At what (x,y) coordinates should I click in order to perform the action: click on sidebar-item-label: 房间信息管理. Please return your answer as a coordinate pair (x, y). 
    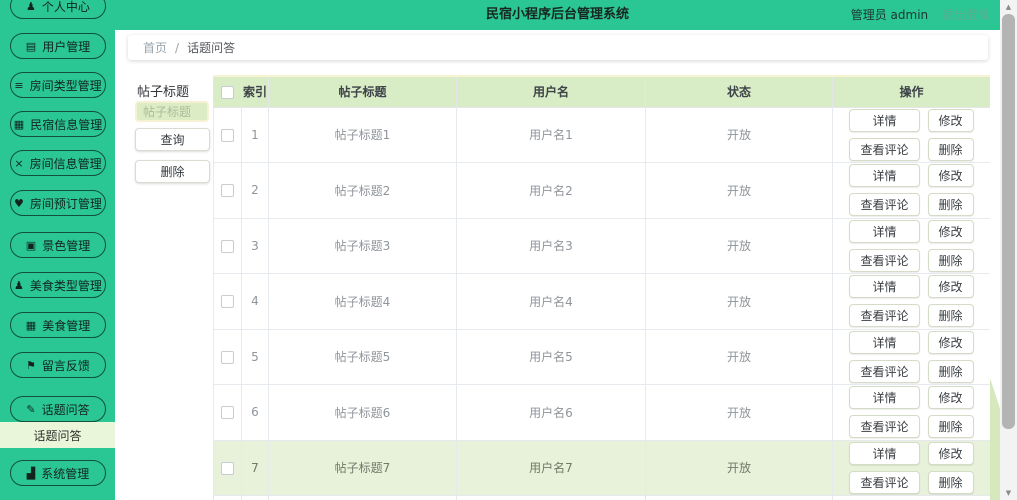
    Looking at the image, I should click on (65, 163).